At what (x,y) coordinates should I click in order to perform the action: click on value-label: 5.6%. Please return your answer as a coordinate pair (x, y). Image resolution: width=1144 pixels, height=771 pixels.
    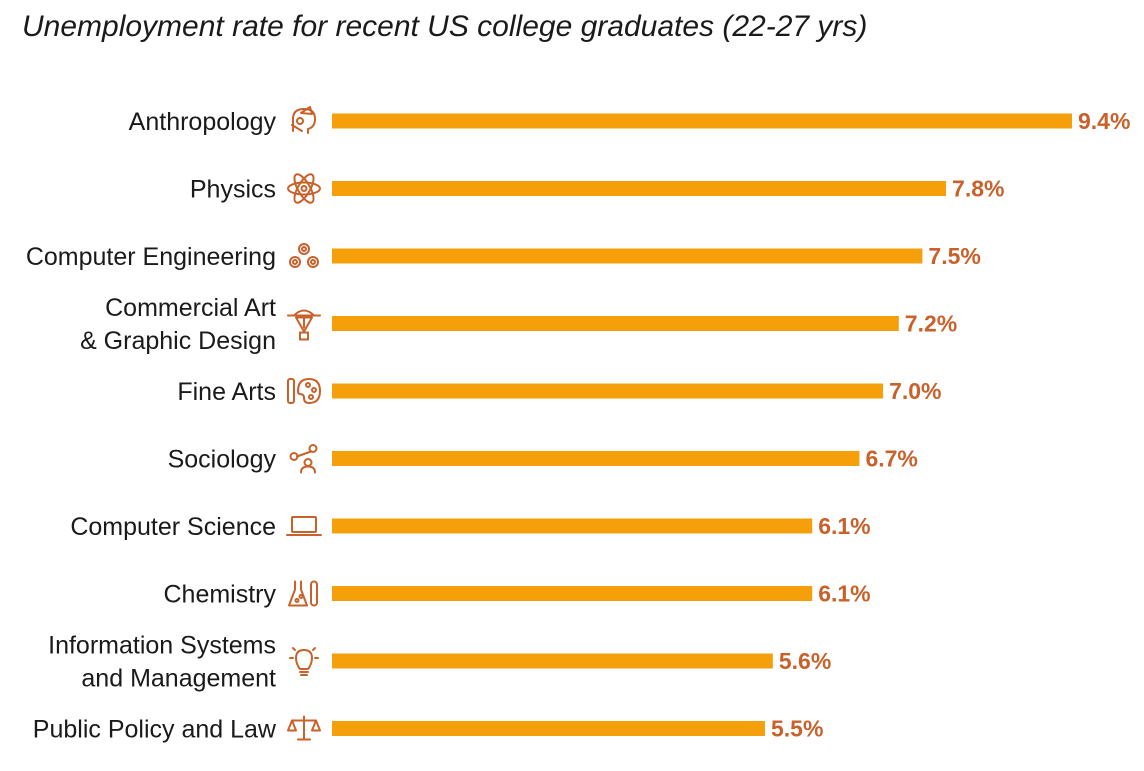
    Looking at the image, I should click on (805, 661).